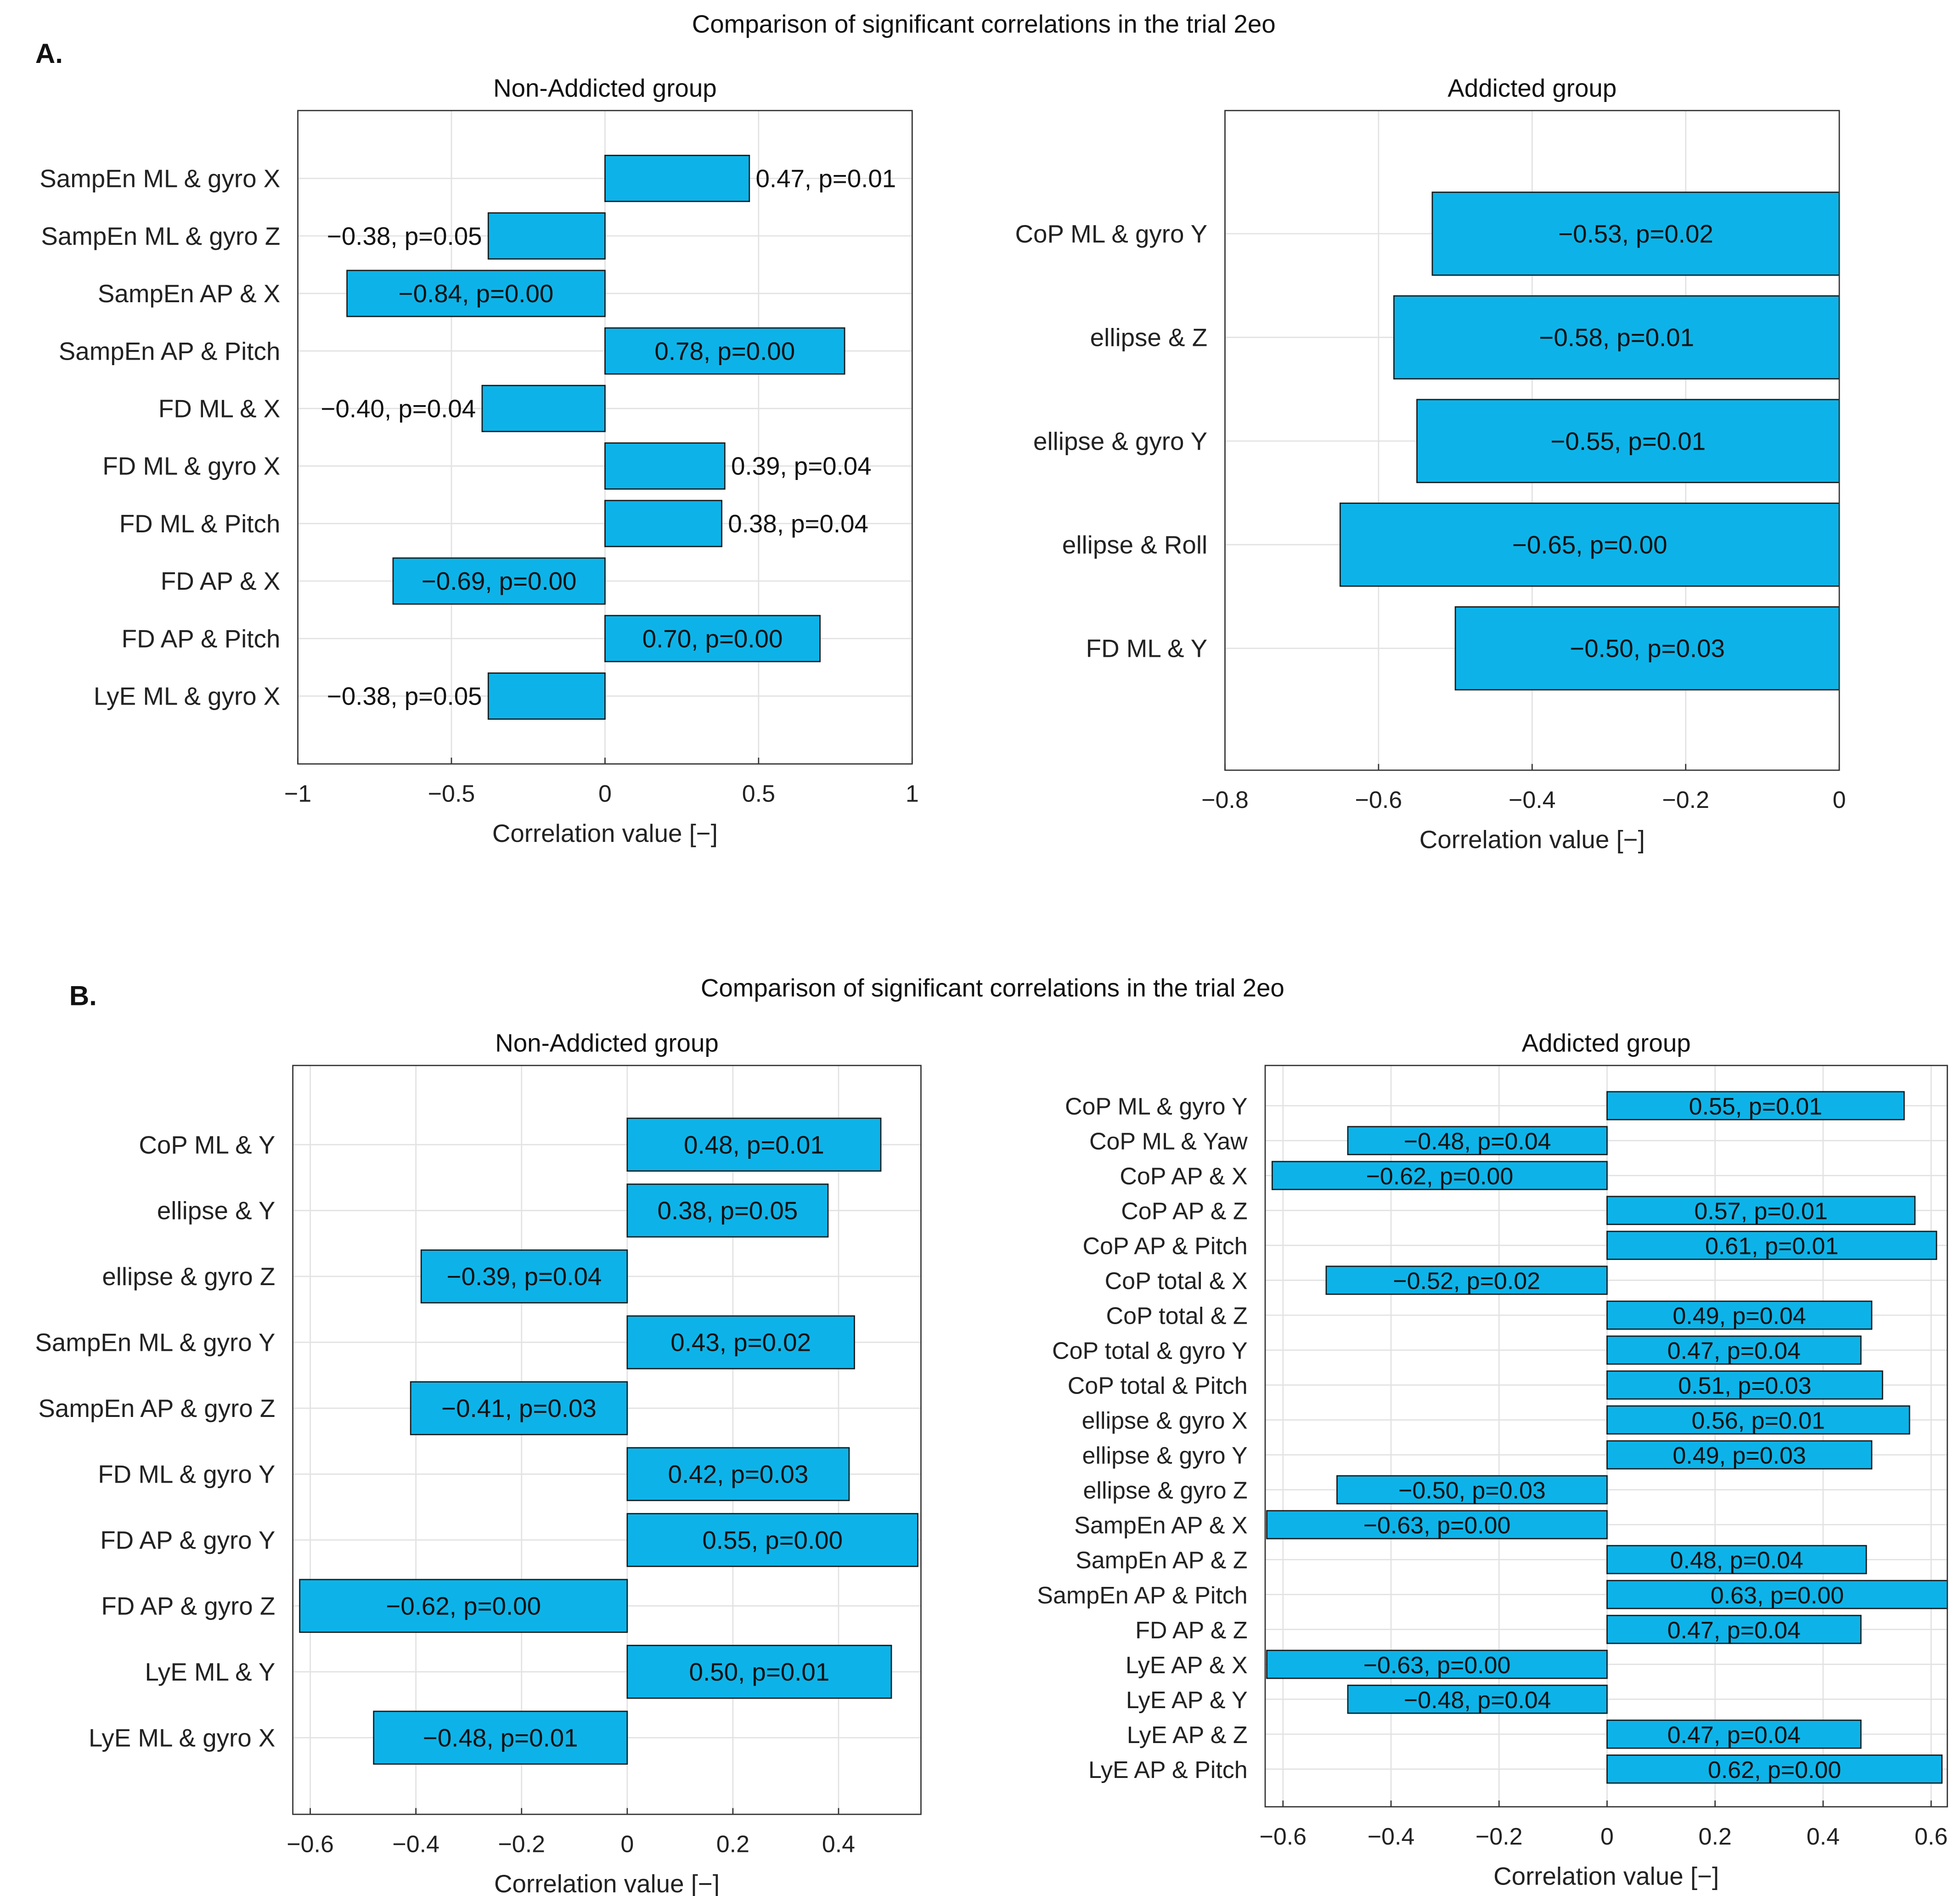  Describe the element at coordinates (1187, 1735) in the screenshot. I see `category-label: LyE AP & Z` at that location.